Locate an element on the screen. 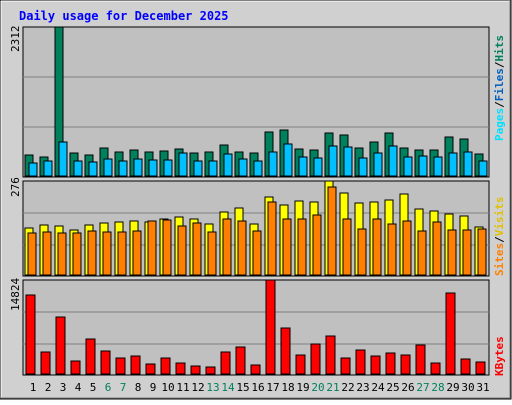  x-tick-label: 14 is located at coordinates (228, 387).